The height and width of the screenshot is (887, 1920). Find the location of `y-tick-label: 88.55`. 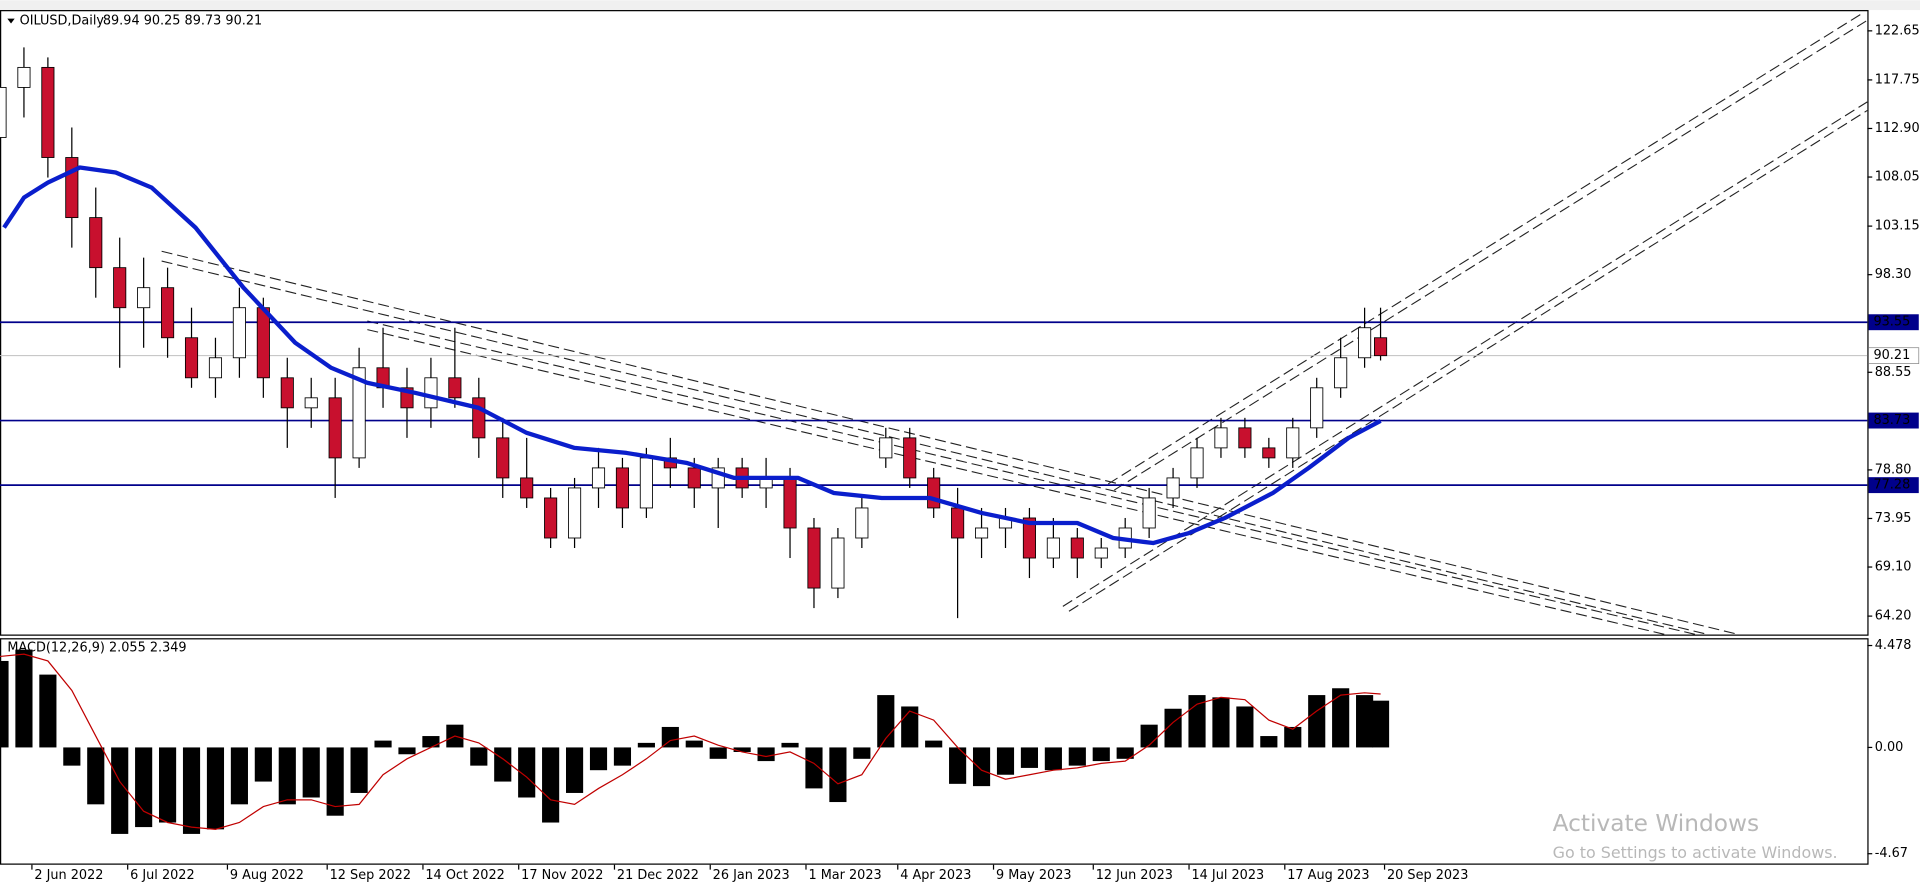

y-tick-label: 88.55 is located at coordinates (1893, 372).